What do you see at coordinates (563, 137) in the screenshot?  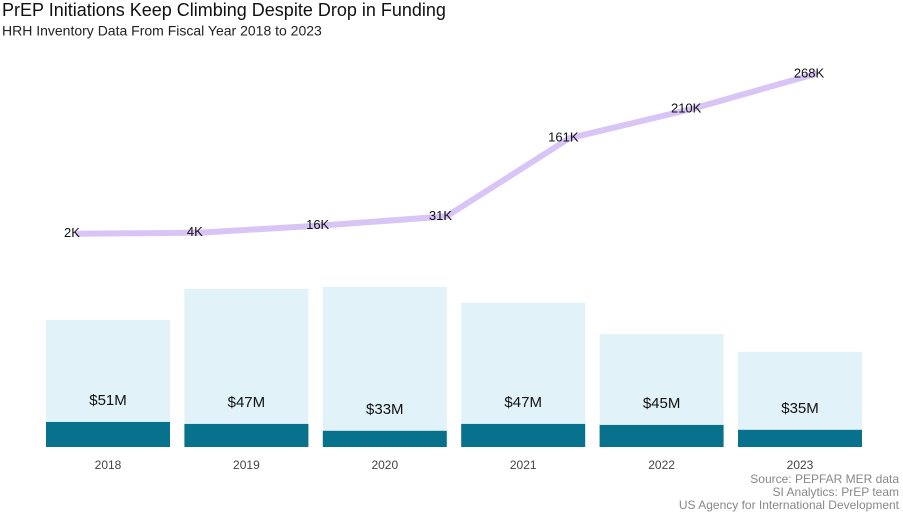 I see `data-label: 161K` at bounding box center [563, 137].